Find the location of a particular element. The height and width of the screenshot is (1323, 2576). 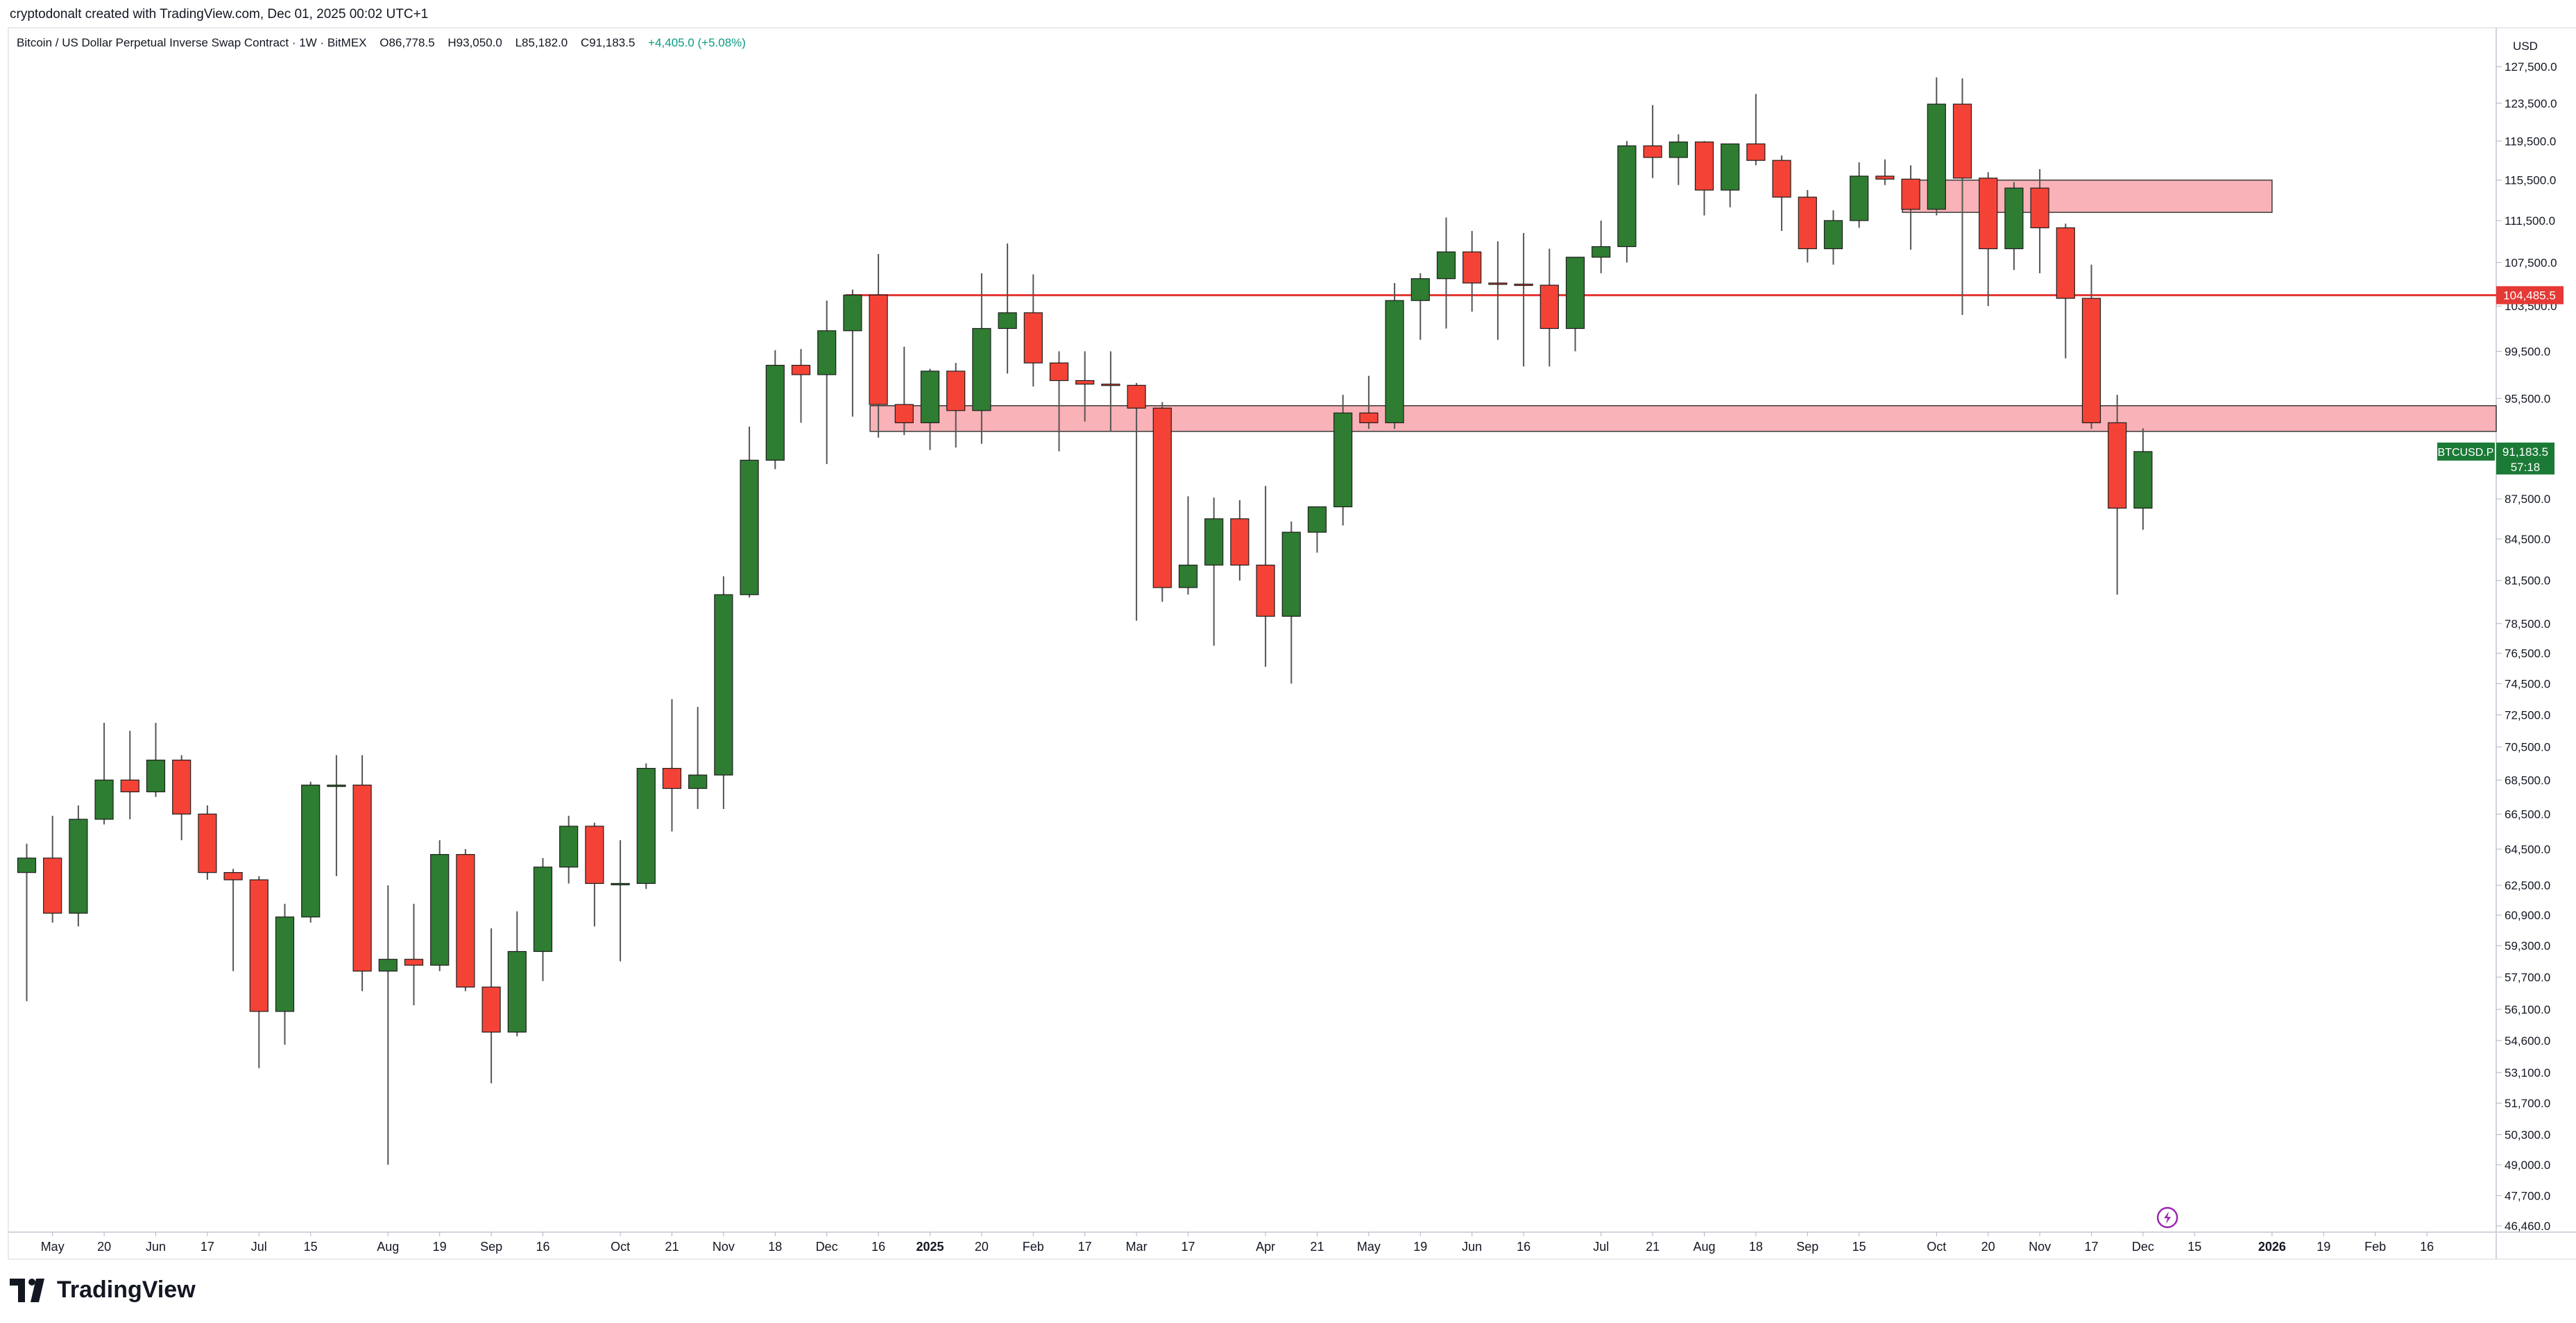

ohlc-change: +4,405.0 (+5.08%) is located at coordinates (697, 42).